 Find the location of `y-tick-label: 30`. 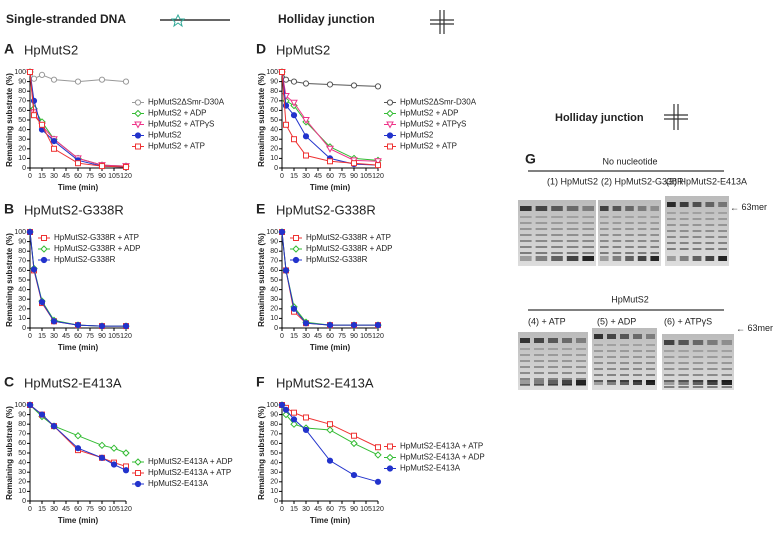

y-tick-label: 30 is located at coordinates (22, 139).